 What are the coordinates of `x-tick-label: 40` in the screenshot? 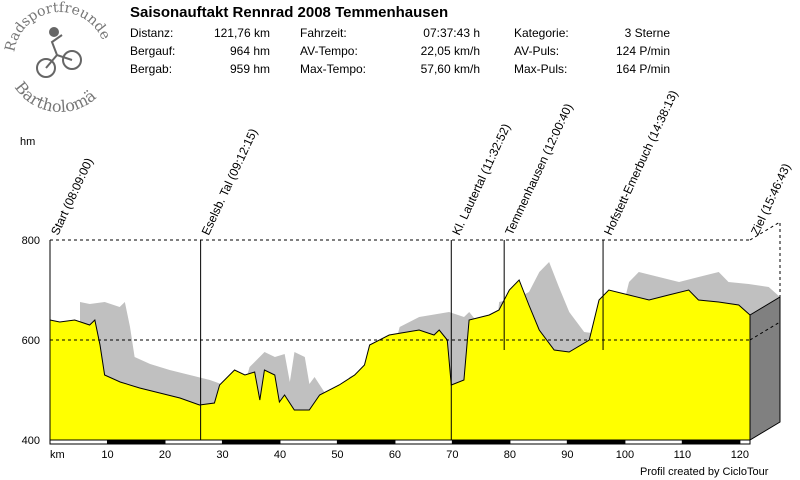 It's located at (280, 455).